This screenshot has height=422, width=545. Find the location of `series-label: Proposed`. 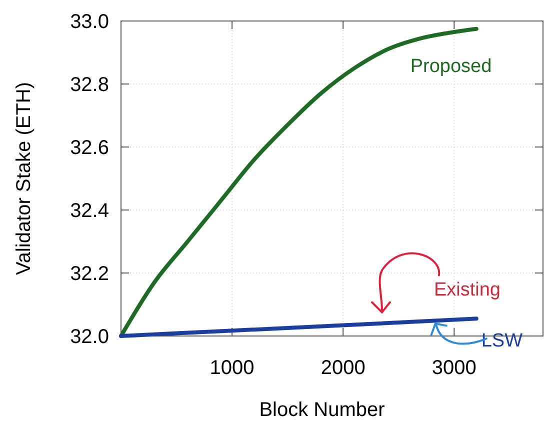

series-label: Proposed is located at coordinates (451, 66).